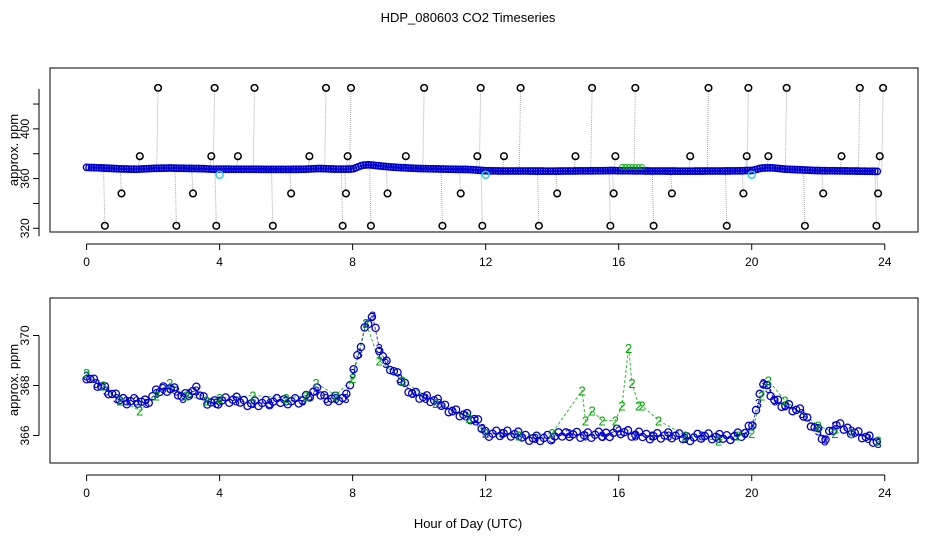 This screenshot has height=540, width=936. Describe the element at coordinates (86, 262) in the screenshot. I see `top-x-tick-label: 0` at that location.